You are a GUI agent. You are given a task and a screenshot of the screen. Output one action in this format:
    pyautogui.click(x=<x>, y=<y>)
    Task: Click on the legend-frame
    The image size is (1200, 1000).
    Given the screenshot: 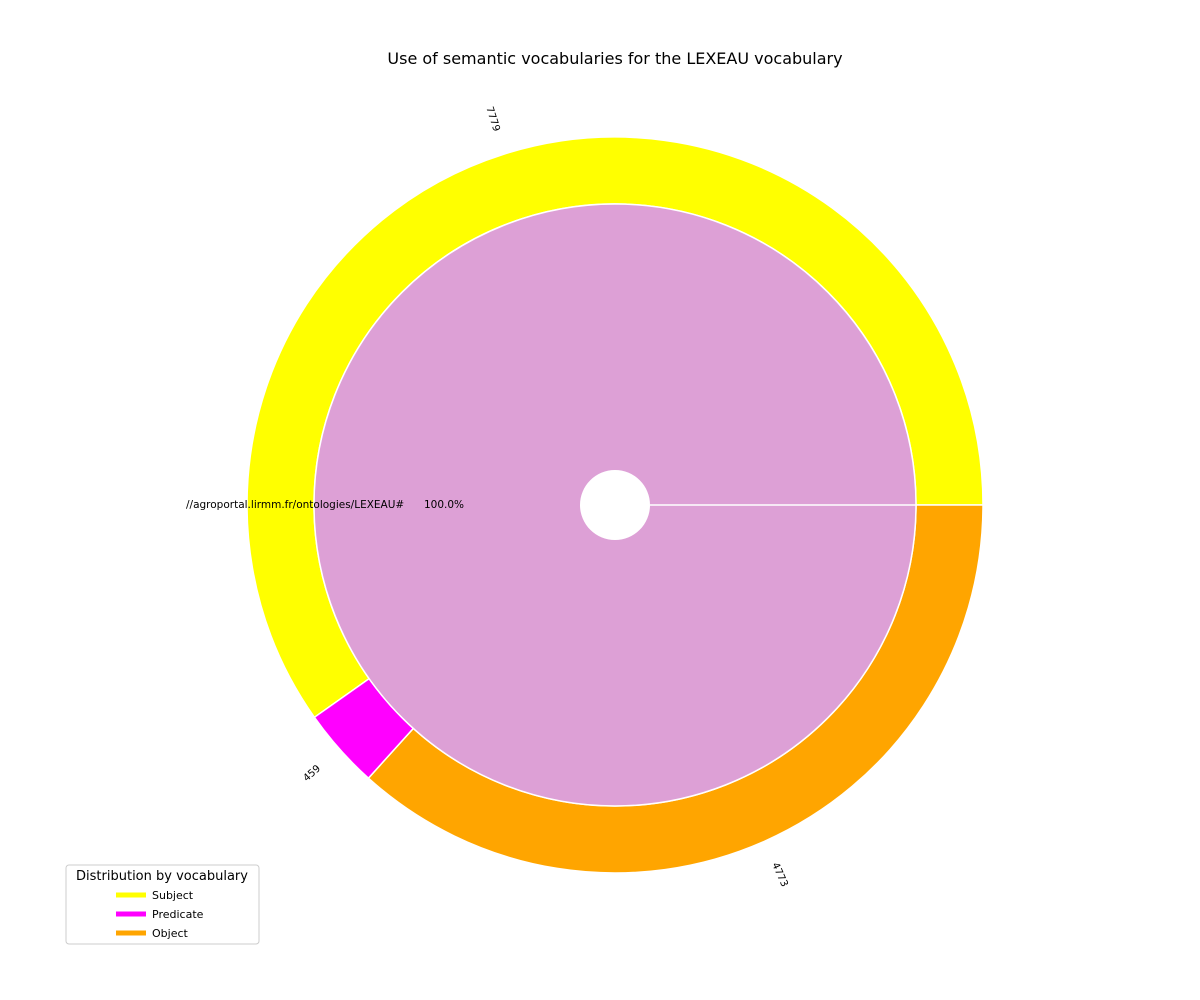 What is the action you would take?
    pyautogui.click(x=162, y=904)
    